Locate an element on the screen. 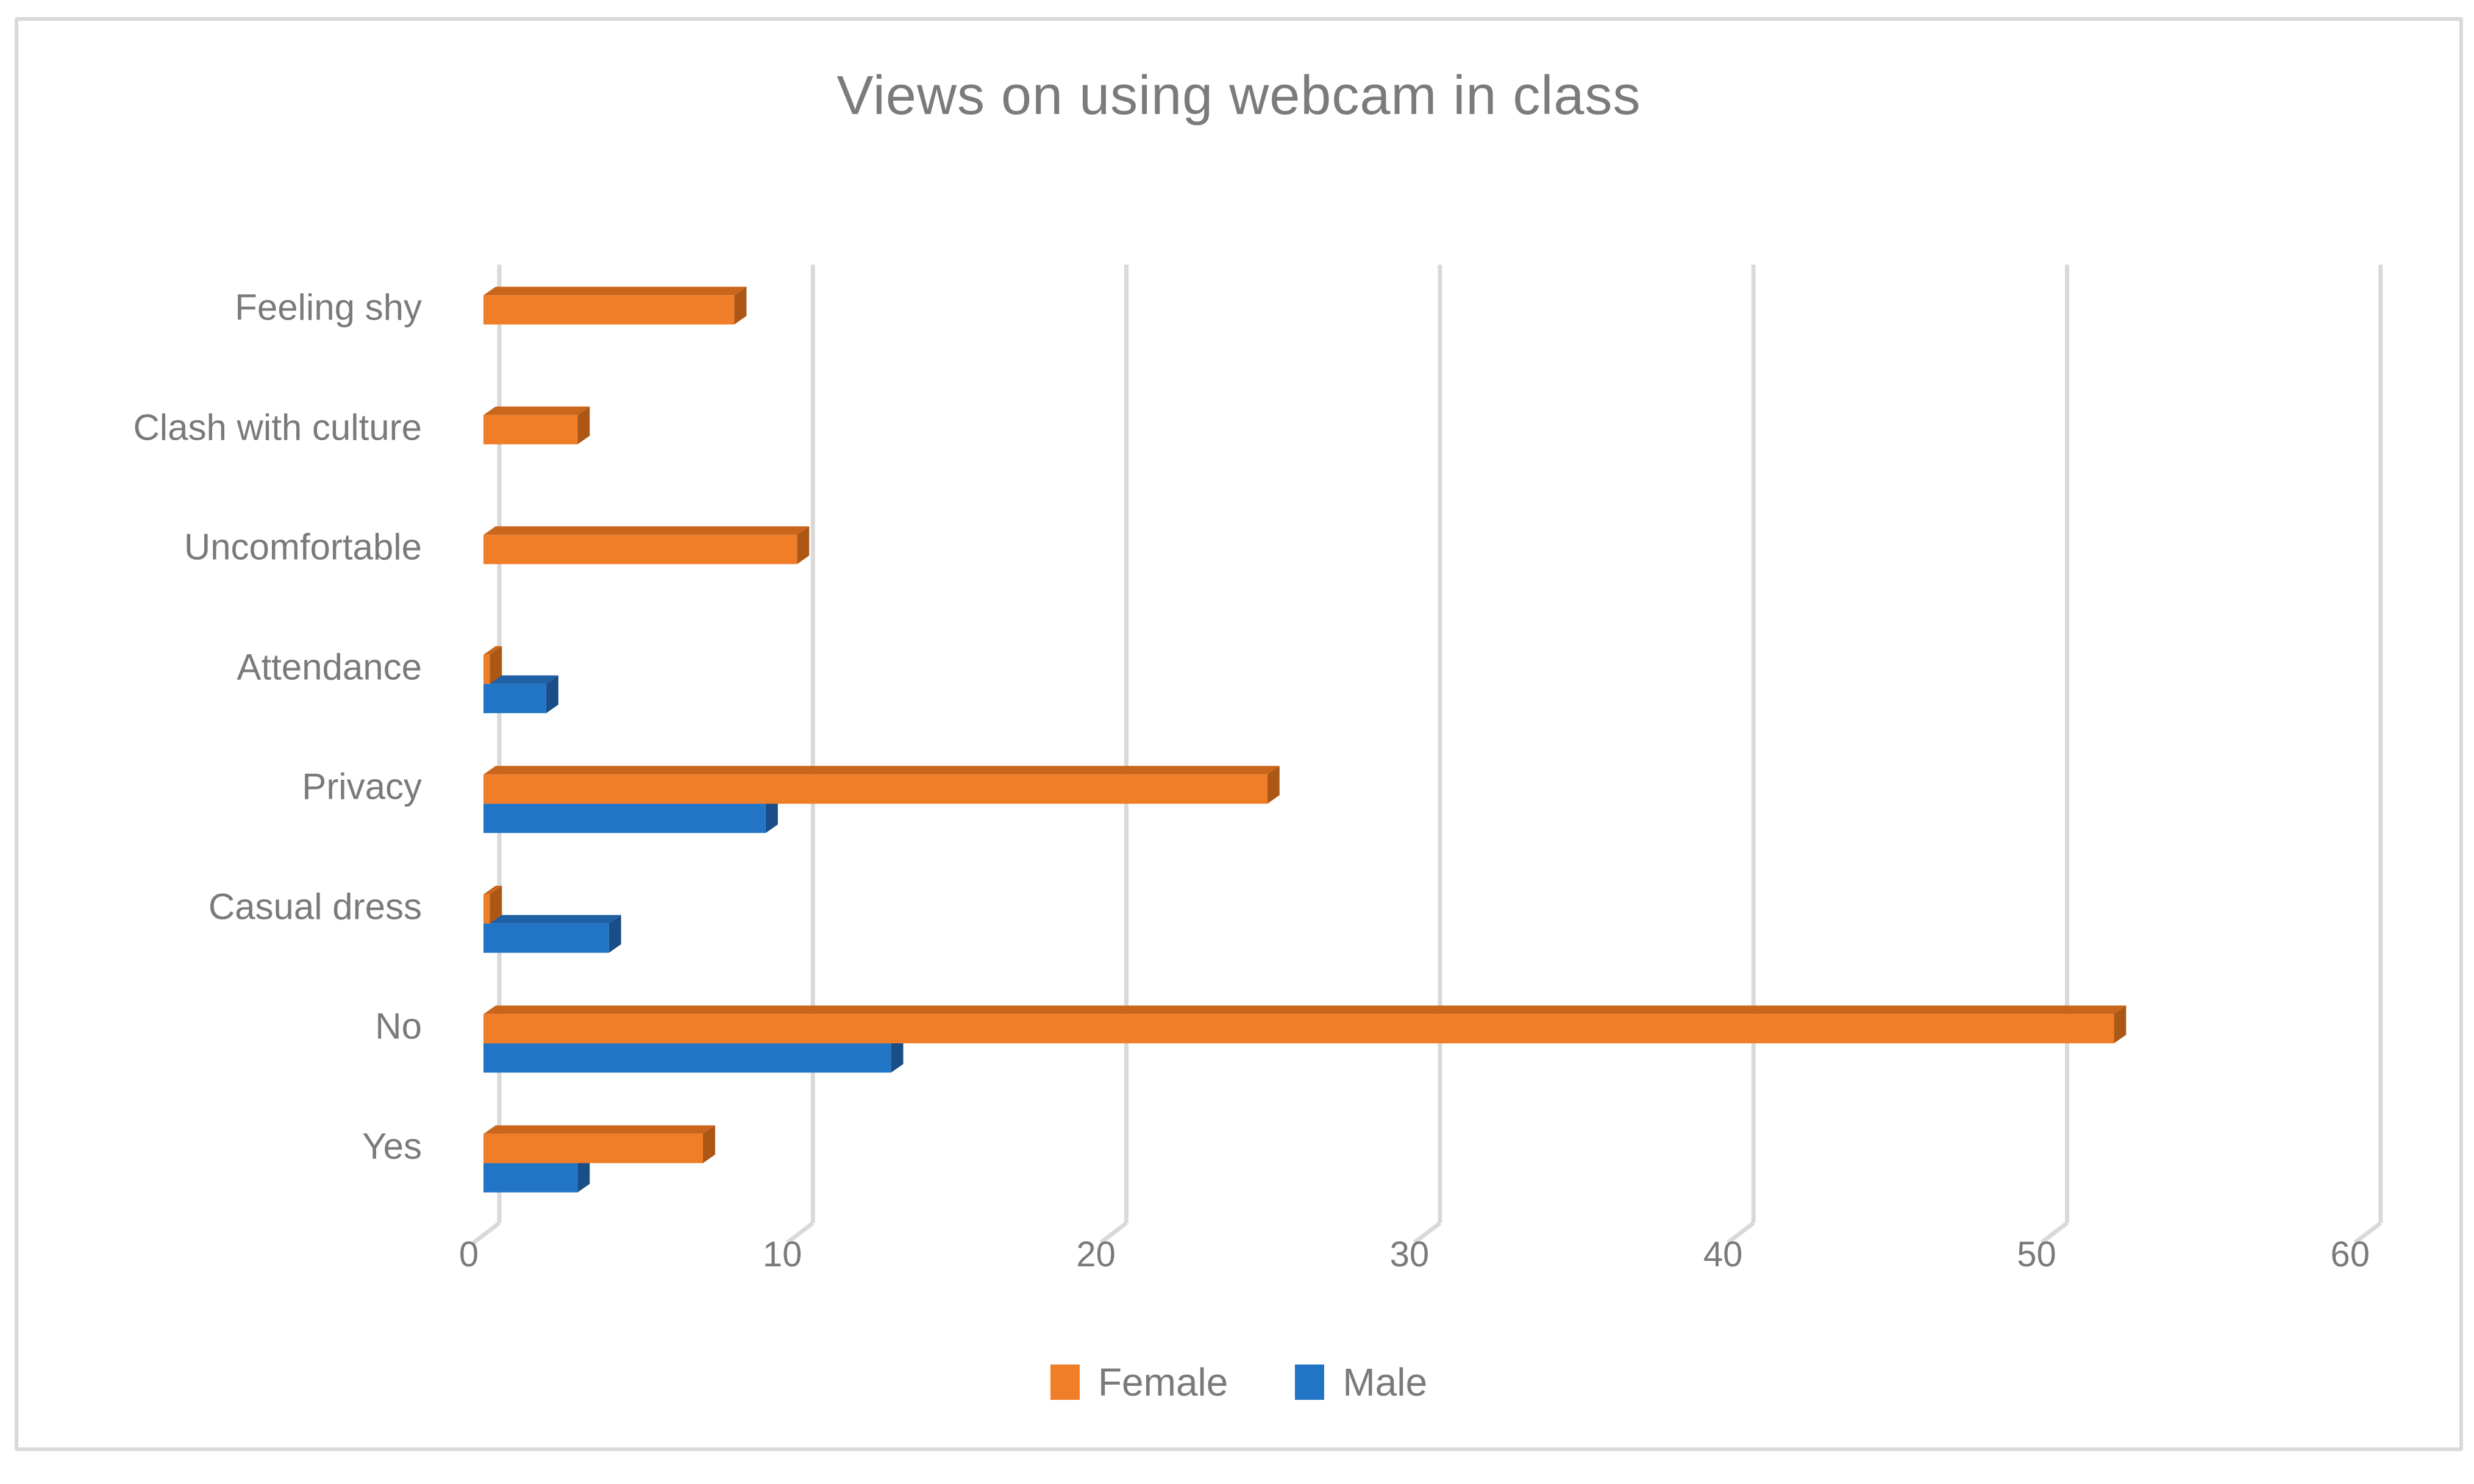 The width and height of the screenshot is (2474, 1484). bar-female-yes-side is located at coordinates (709, 1144).